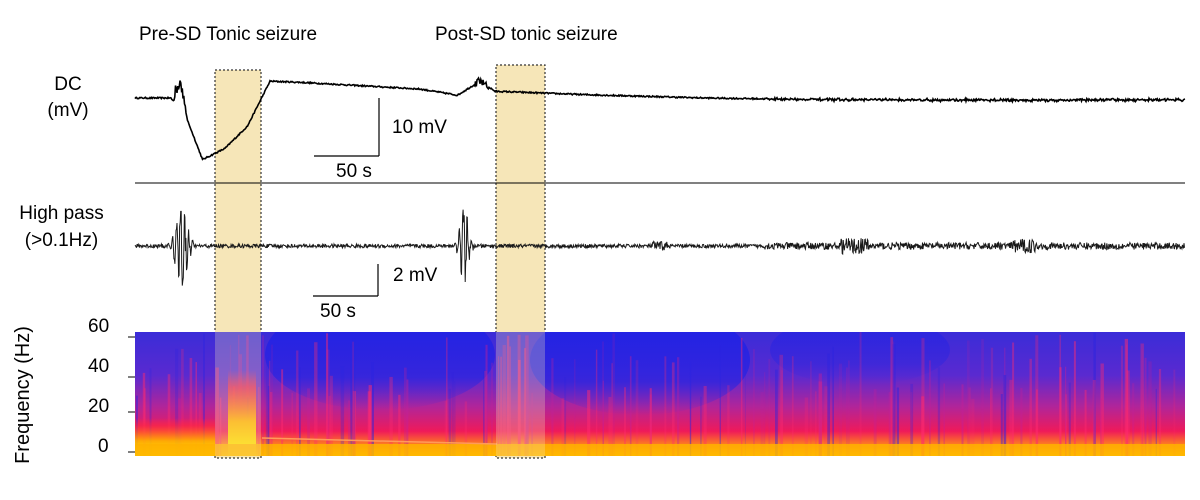 The width and height of the screenshot is (1200, 500). What do you see at coordinates (228, 34) in the screenshot?
I see `title-pre-sd-tonic-seizure: Pre-SD Tonic seizure` at bounding box center [228, 34].